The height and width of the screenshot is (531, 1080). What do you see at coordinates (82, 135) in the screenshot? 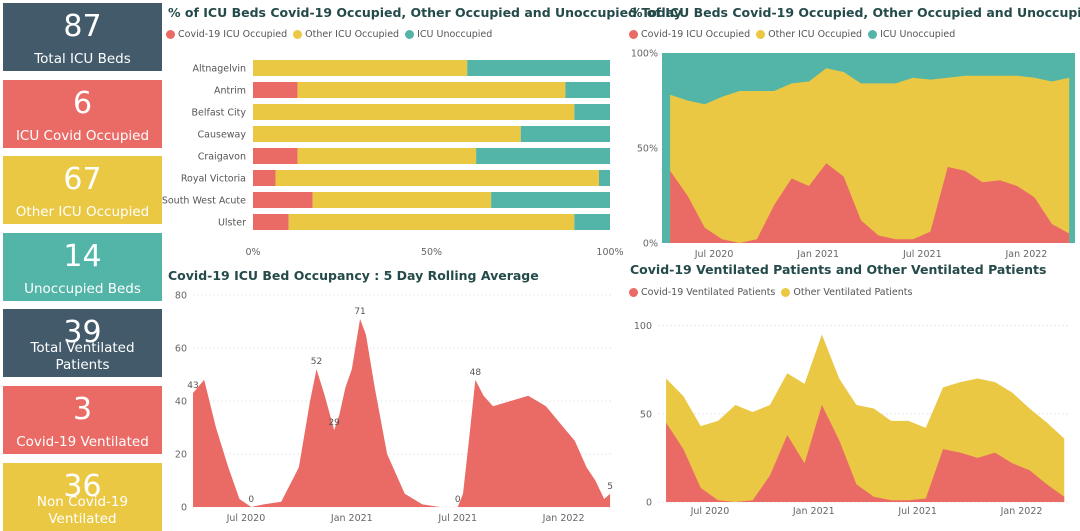
I see `kpi-label: ICU Covid Occupied` at bounding box center [82, 135].